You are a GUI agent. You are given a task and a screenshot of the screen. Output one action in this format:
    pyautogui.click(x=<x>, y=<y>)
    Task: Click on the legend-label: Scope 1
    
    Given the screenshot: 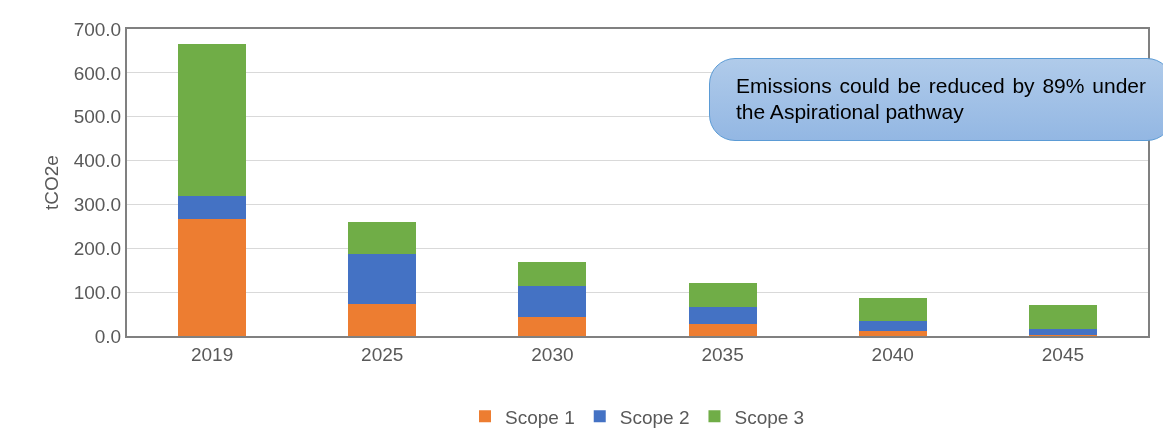 What is the action you would take?
    pyautogui.click(x=540, y=417)
    